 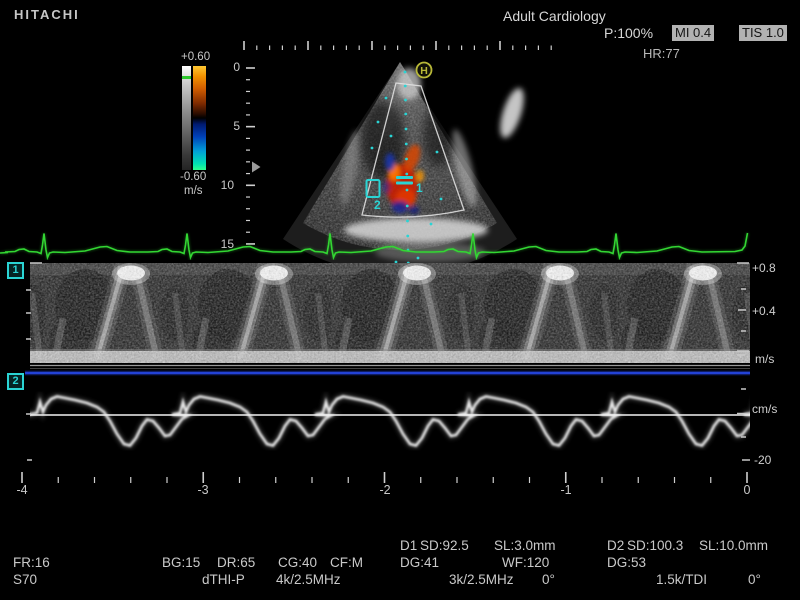 What do you see at coordinates (199, 118) in the screenshot?
I see `color-doppler-bar` at bounding box center [199, 118].